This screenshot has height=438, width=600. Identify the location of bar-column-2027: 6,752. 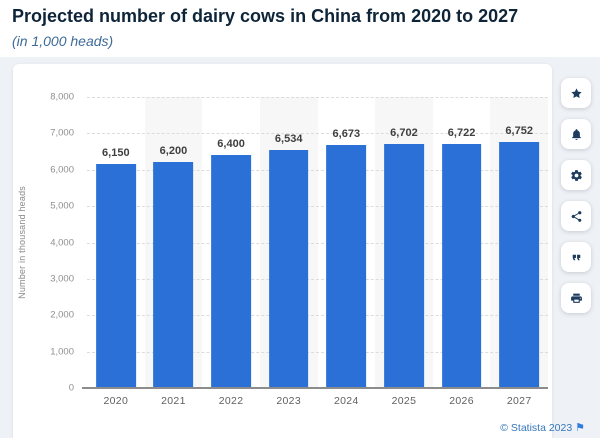
(519, 242).